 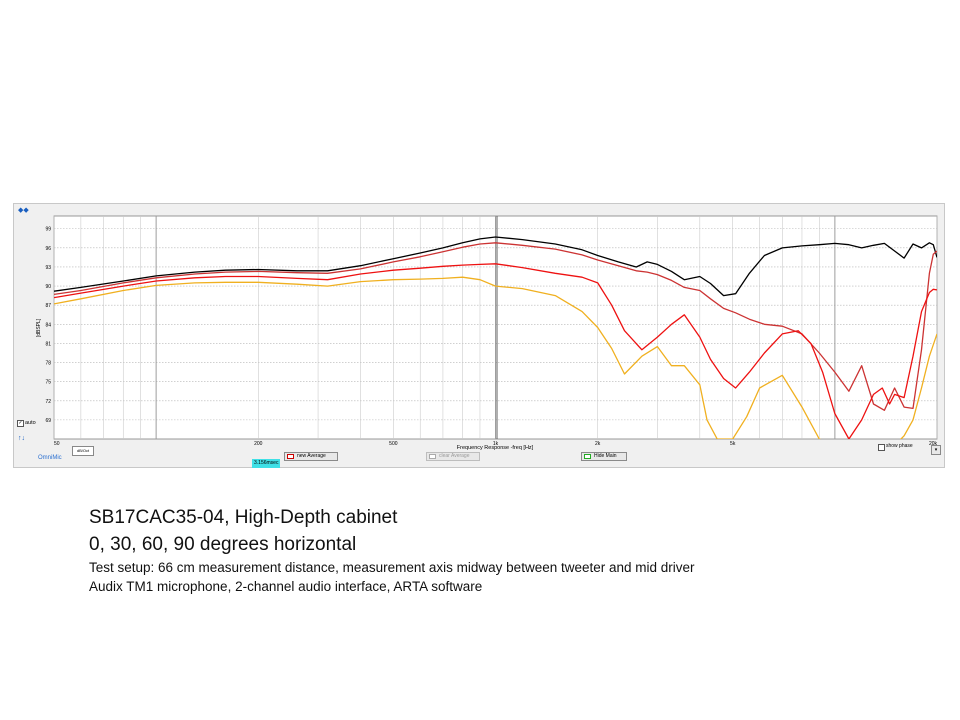 I want to click on y-tick-label: 93, so click(x=48, y=268).